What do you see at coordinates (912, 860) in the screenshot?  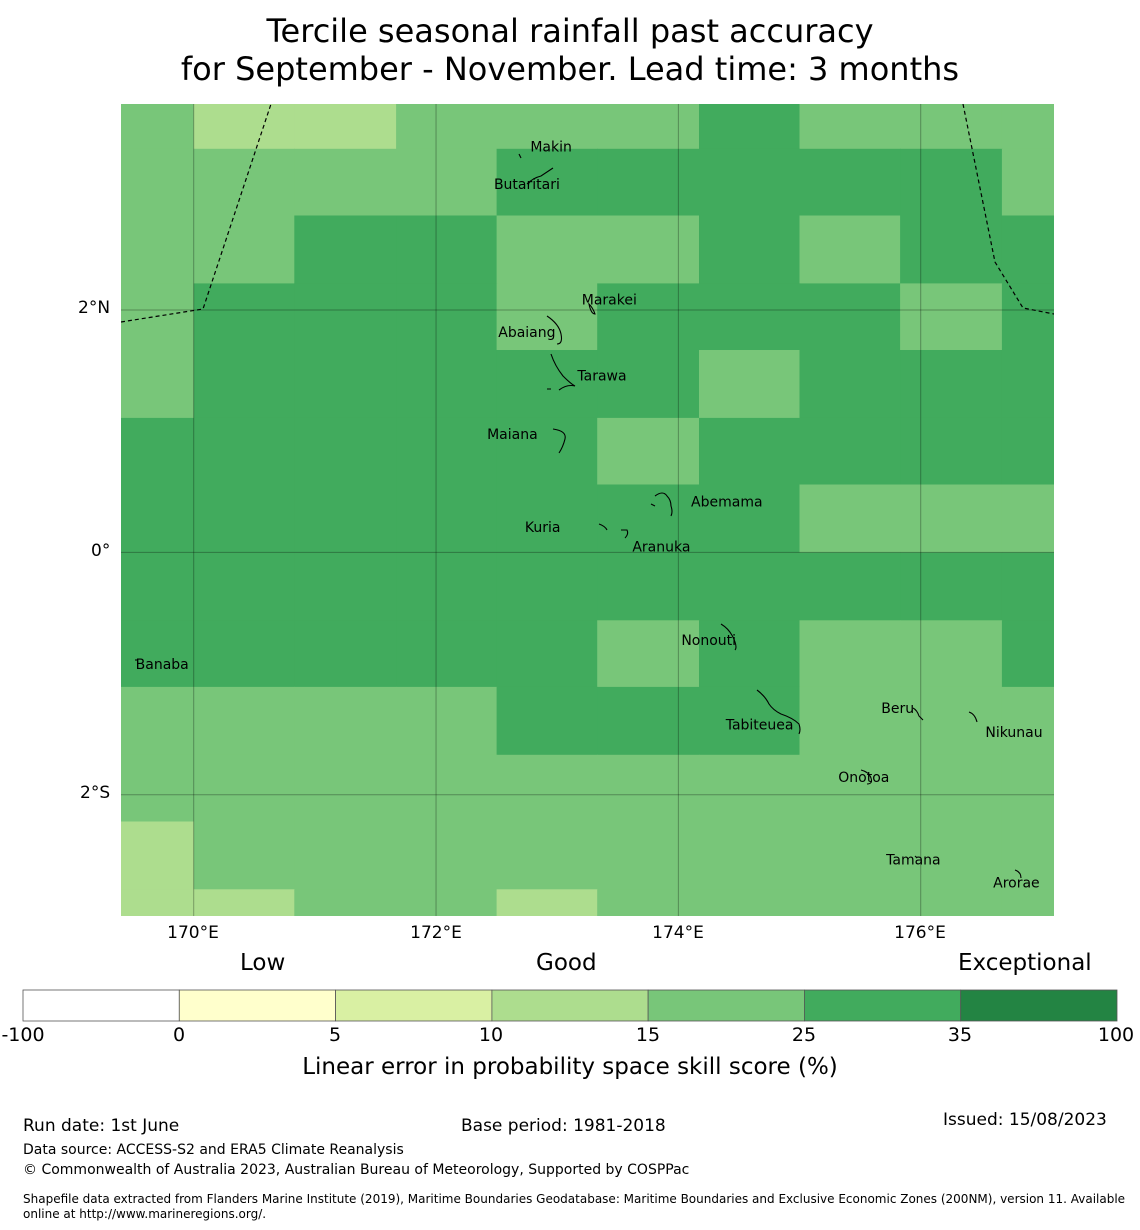 I see `island-label-tamana: Tamana` at bounding box center [912, 860].